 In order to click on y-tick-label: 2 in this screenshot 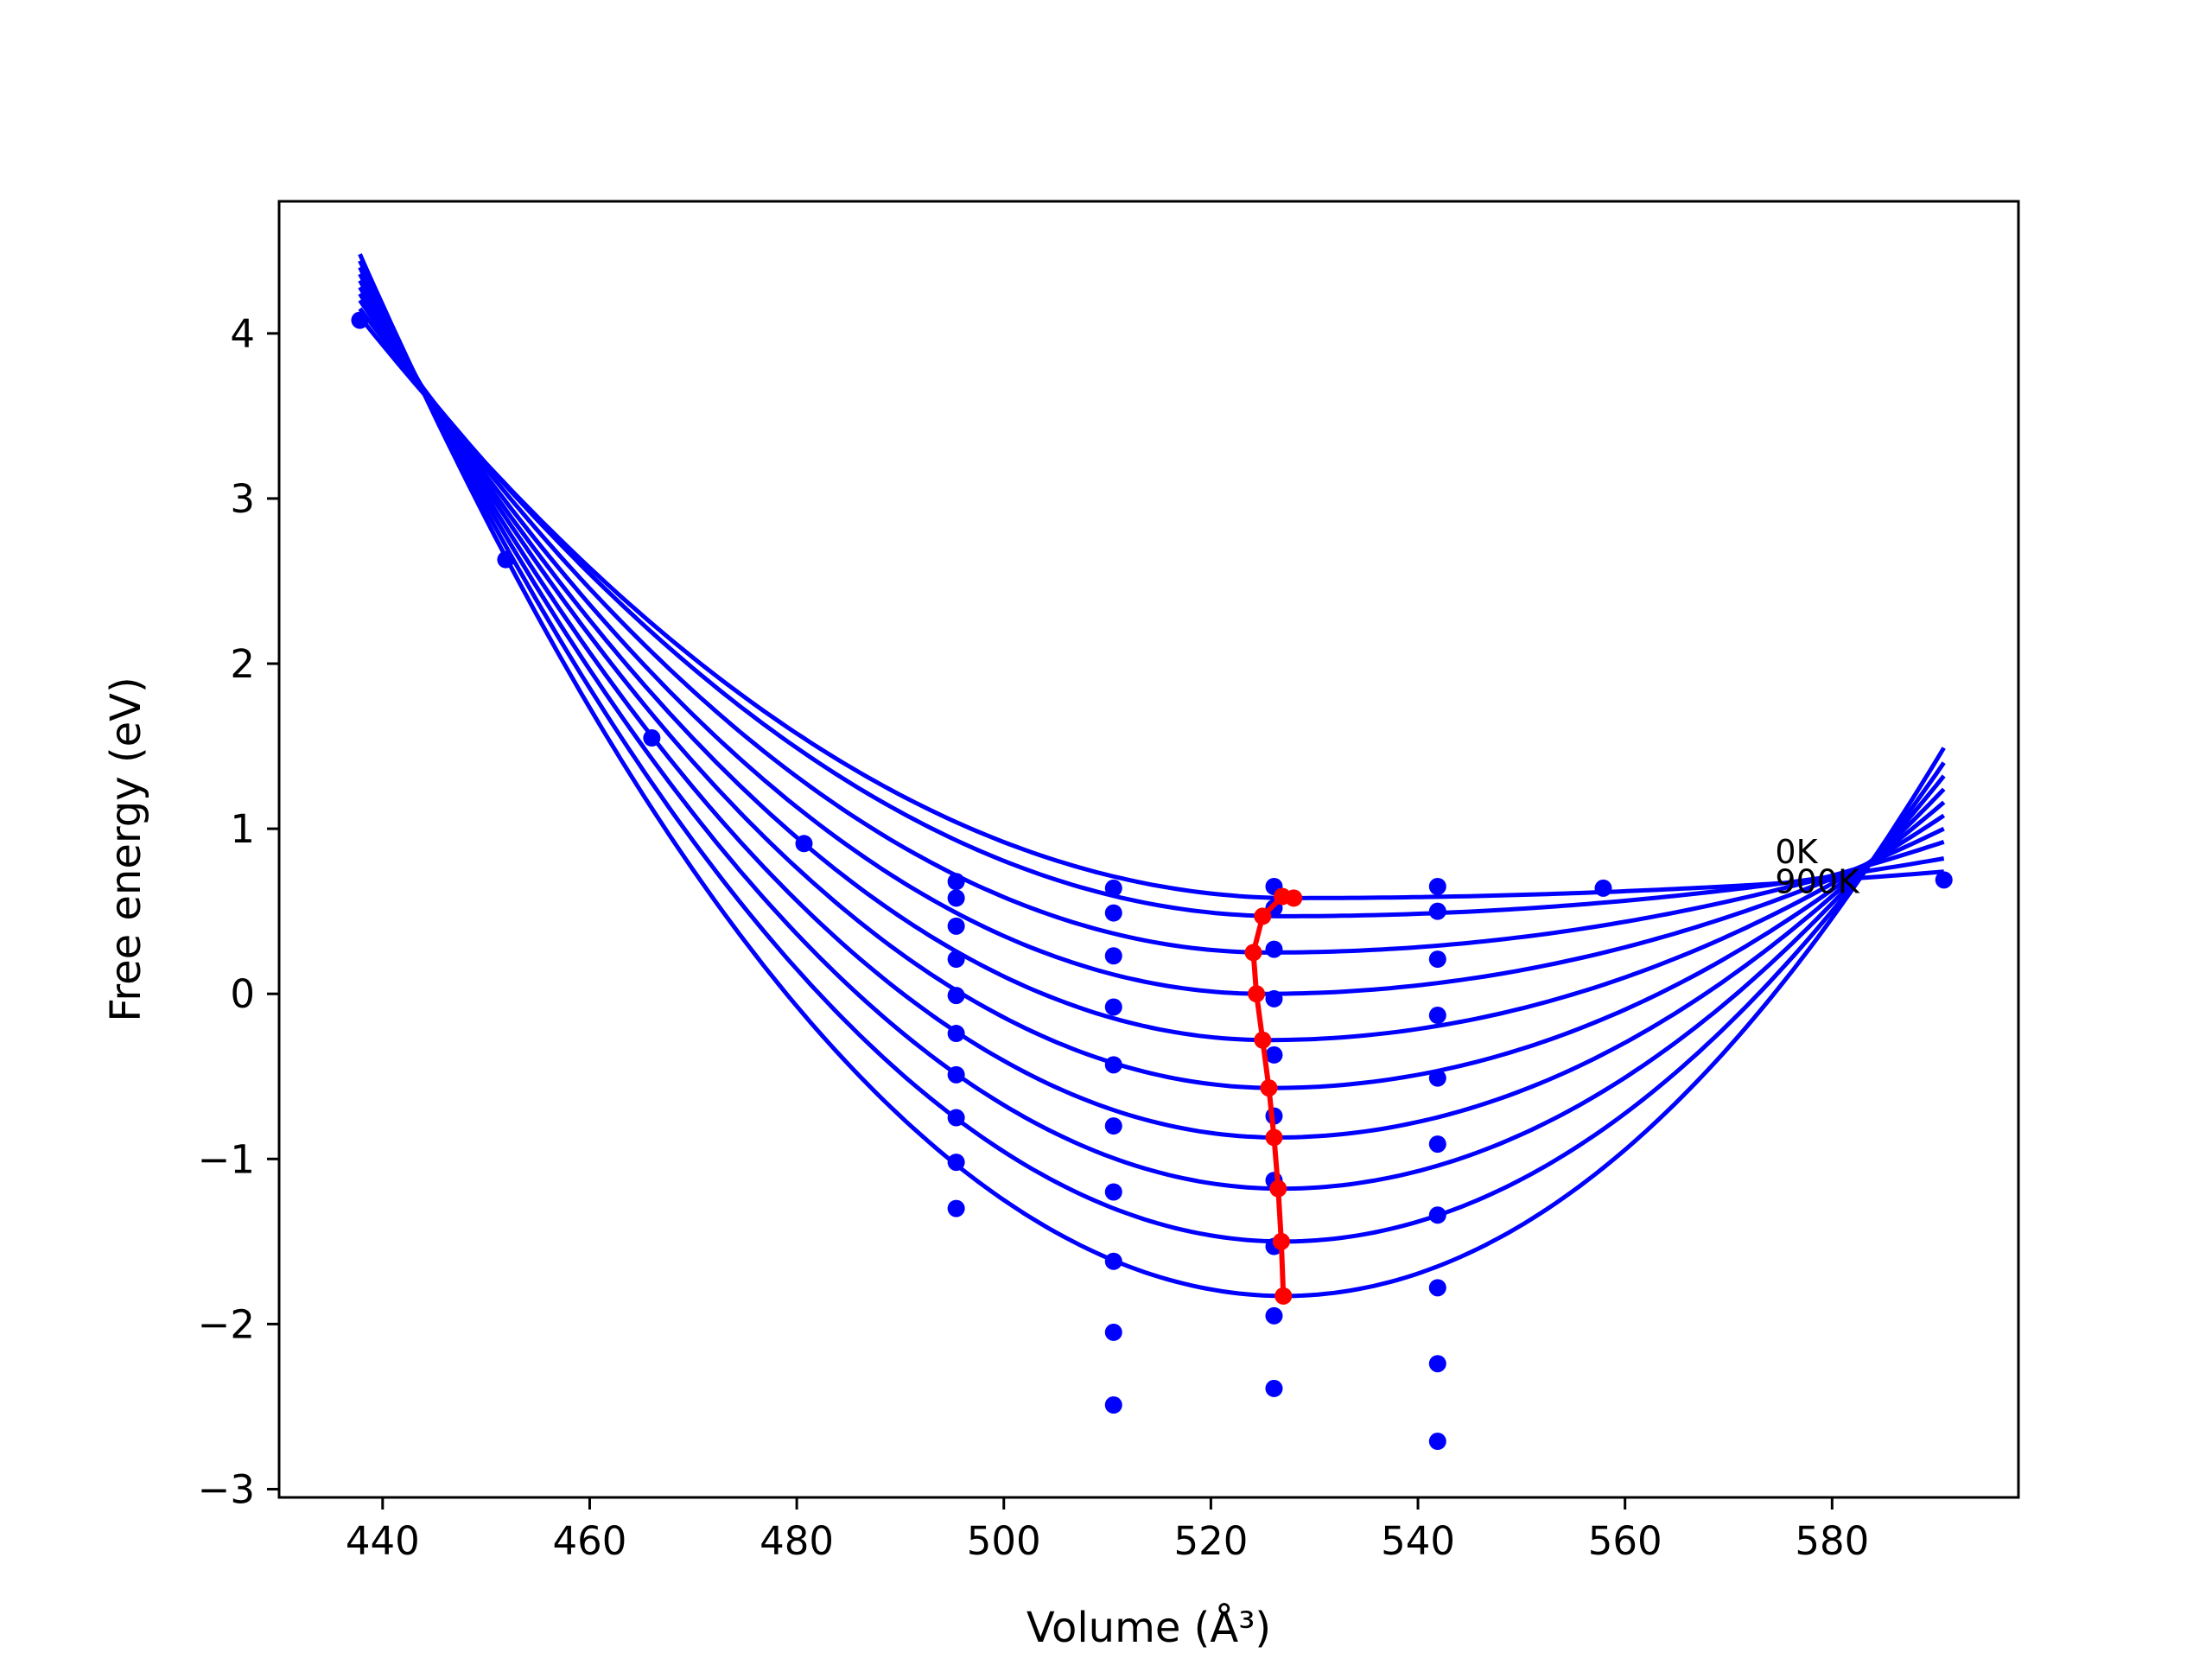, I will do `click(242, 664)`.